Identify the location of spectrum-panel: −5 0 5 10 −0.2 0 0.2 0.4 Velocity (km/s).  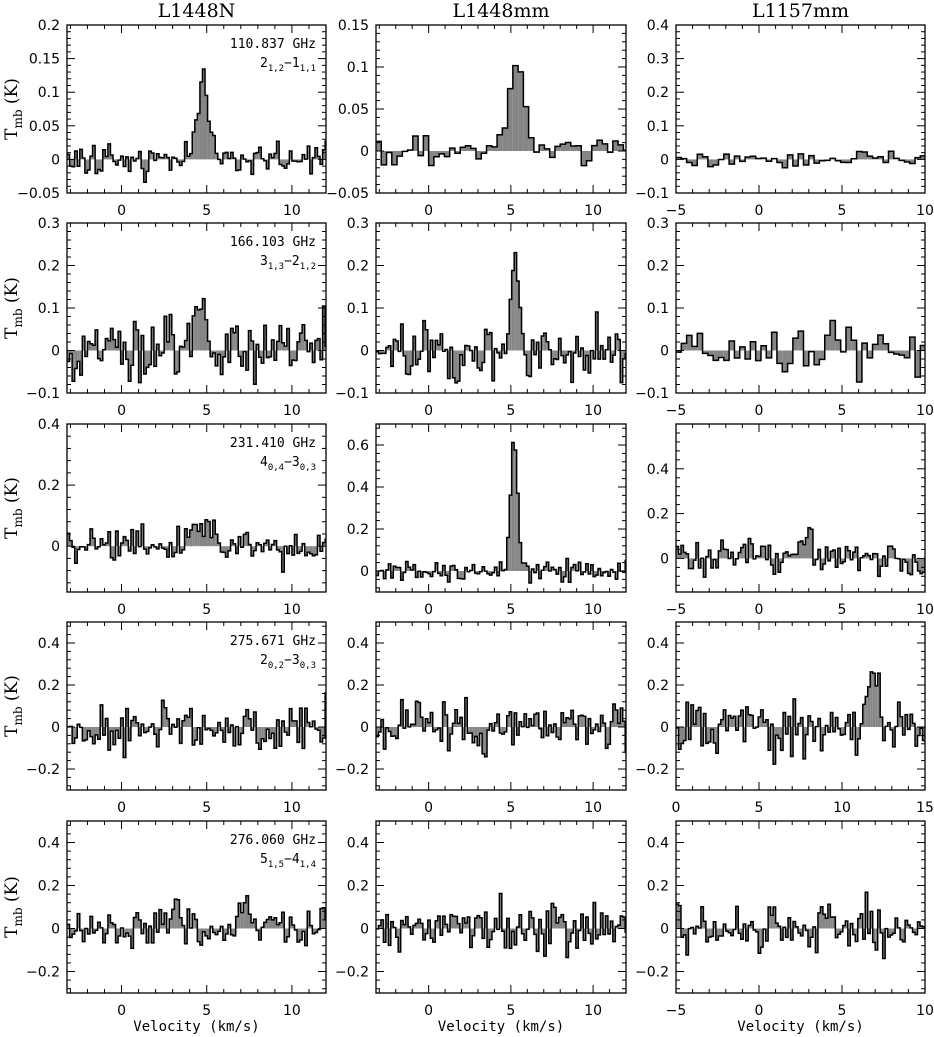
(784, 927).